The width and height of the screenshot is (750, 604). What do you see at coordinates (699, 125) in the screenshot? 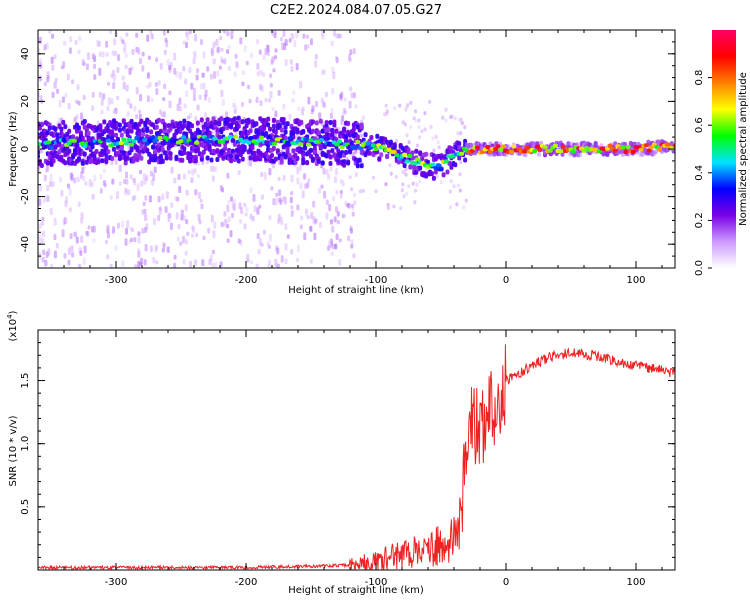
I see `colorbar-tick-label: 0.6` at bounding box center [699, 125].